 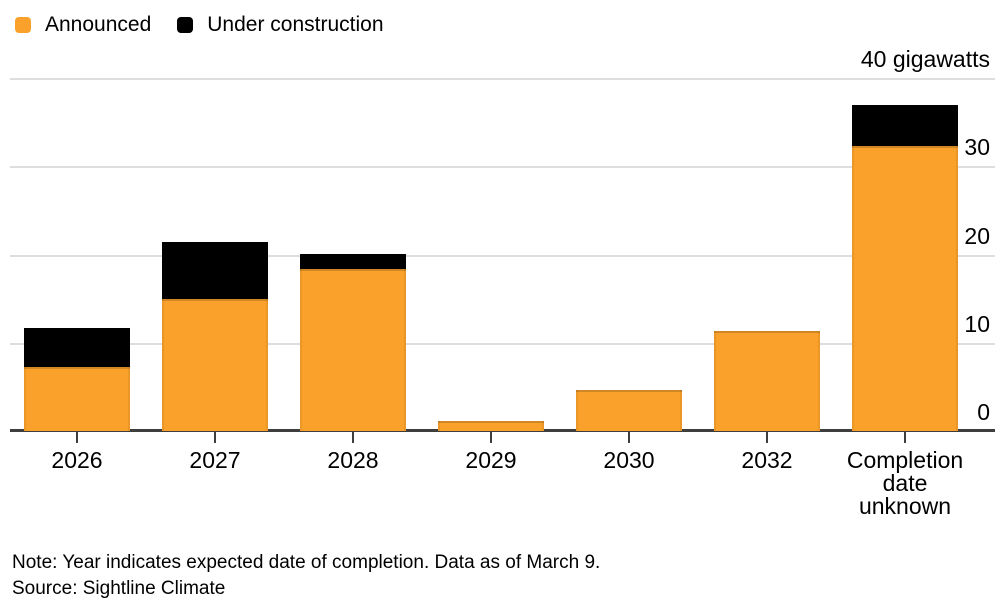 I want to click on x-axis-tick-2026, so click(x=77, y=437).